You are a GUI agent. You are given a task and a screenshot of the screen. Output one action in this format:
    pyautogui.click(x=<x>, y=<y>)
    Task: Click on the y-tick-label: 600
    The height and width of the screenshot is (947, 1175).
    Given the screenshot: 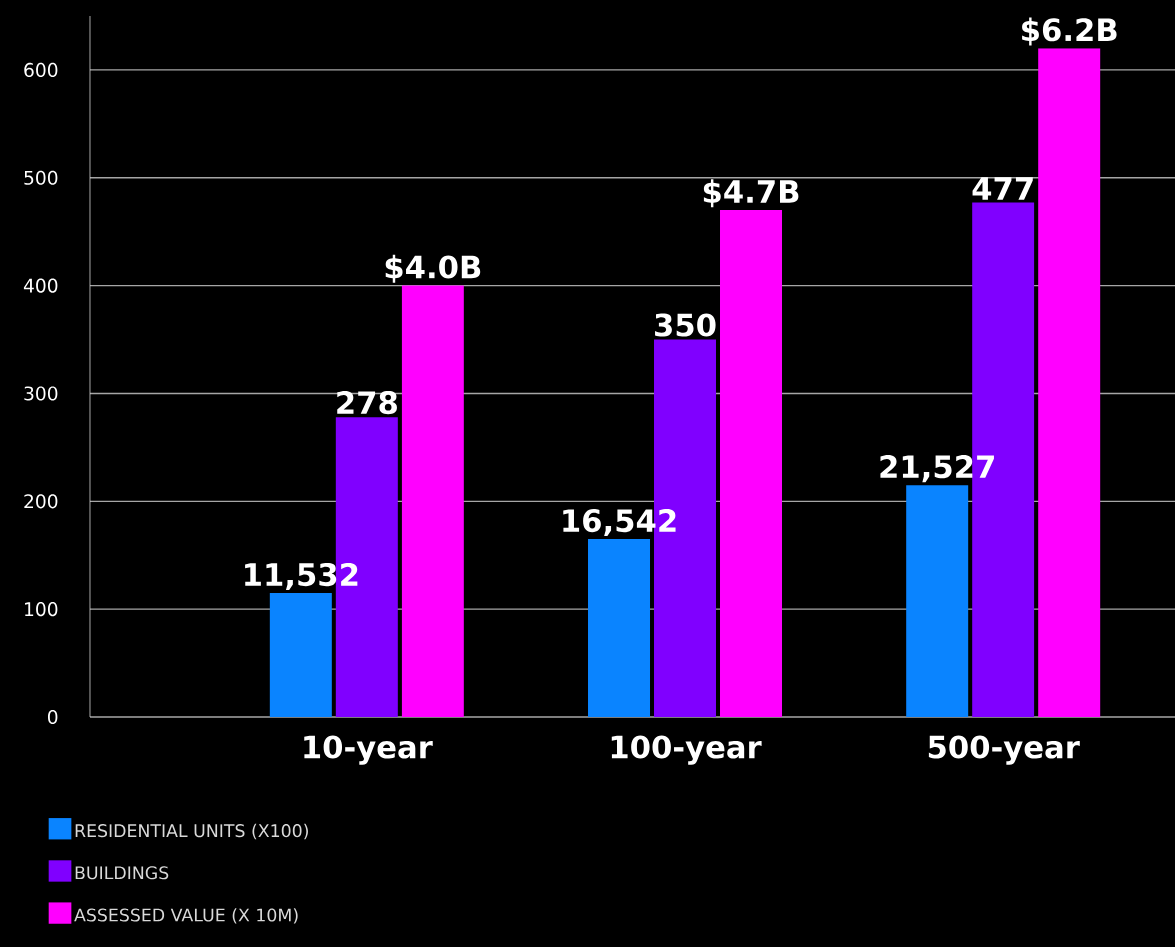 What is the action you would take?
    pyautogui.click(x=41, y=69)
    